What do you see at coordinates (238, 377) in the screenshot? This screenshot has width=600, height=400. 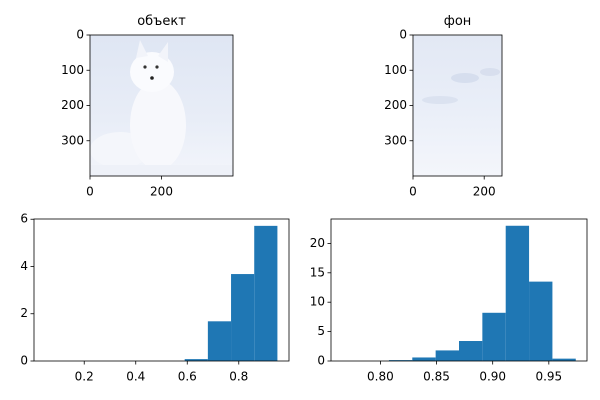 I see `x-tick-label: 0.8` at bounding box center [238, 377].